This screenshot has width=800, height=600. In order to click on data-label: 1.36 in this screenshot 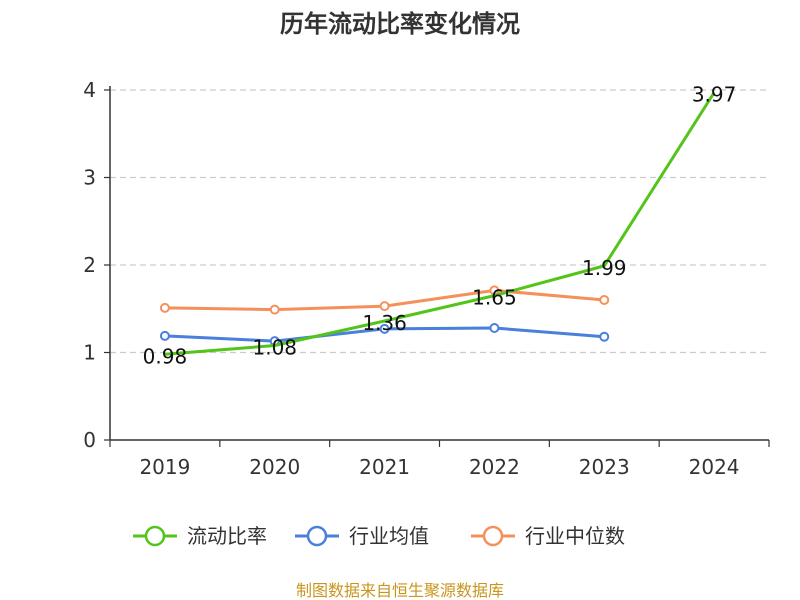, I will do `click(384, 323)`.